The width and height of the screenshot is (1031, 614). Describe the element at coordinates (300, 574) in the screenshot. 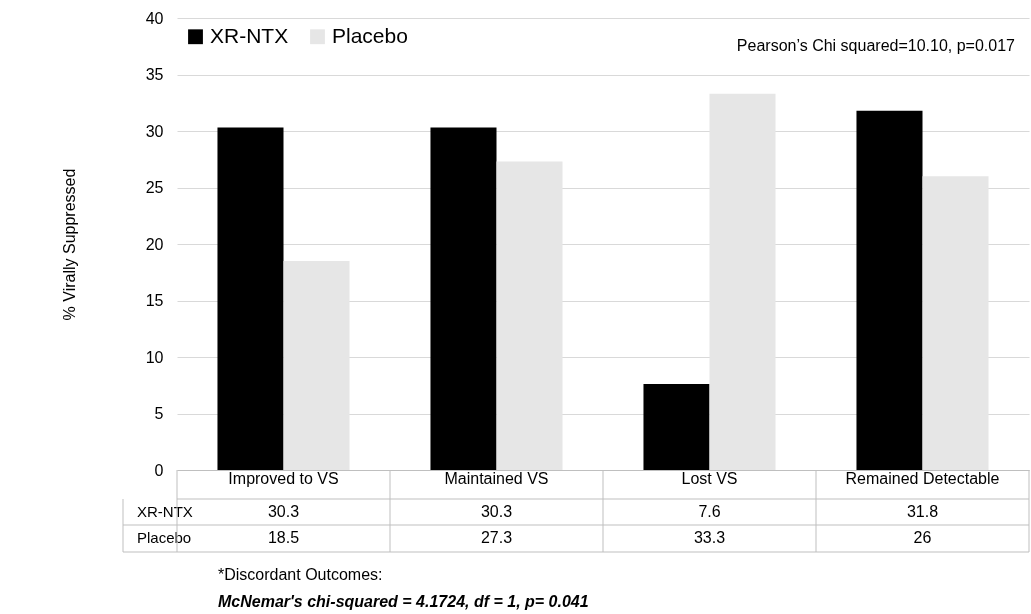

I see `text: *Discordant Outcomes:` at that location.